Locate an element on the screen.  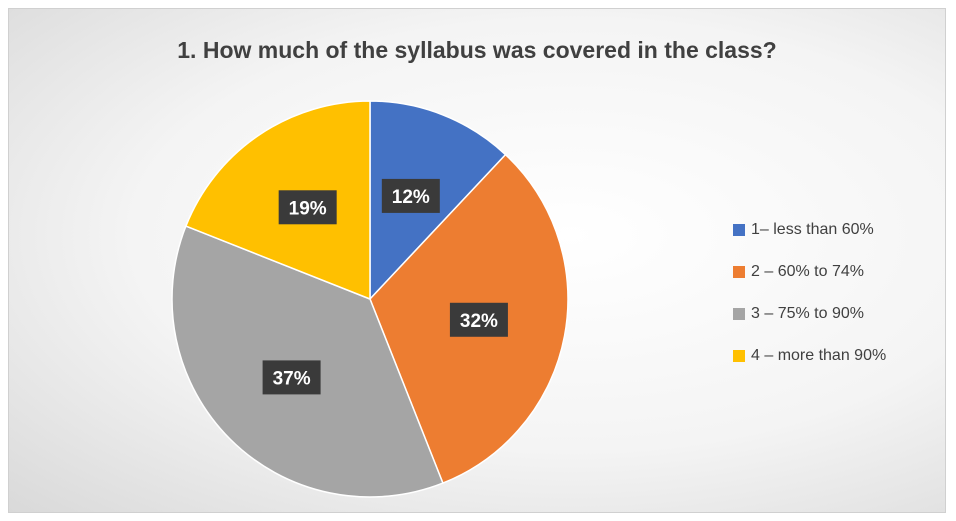
legend-label-4: 4 – more than 90% is located at coordinates (819, 355).